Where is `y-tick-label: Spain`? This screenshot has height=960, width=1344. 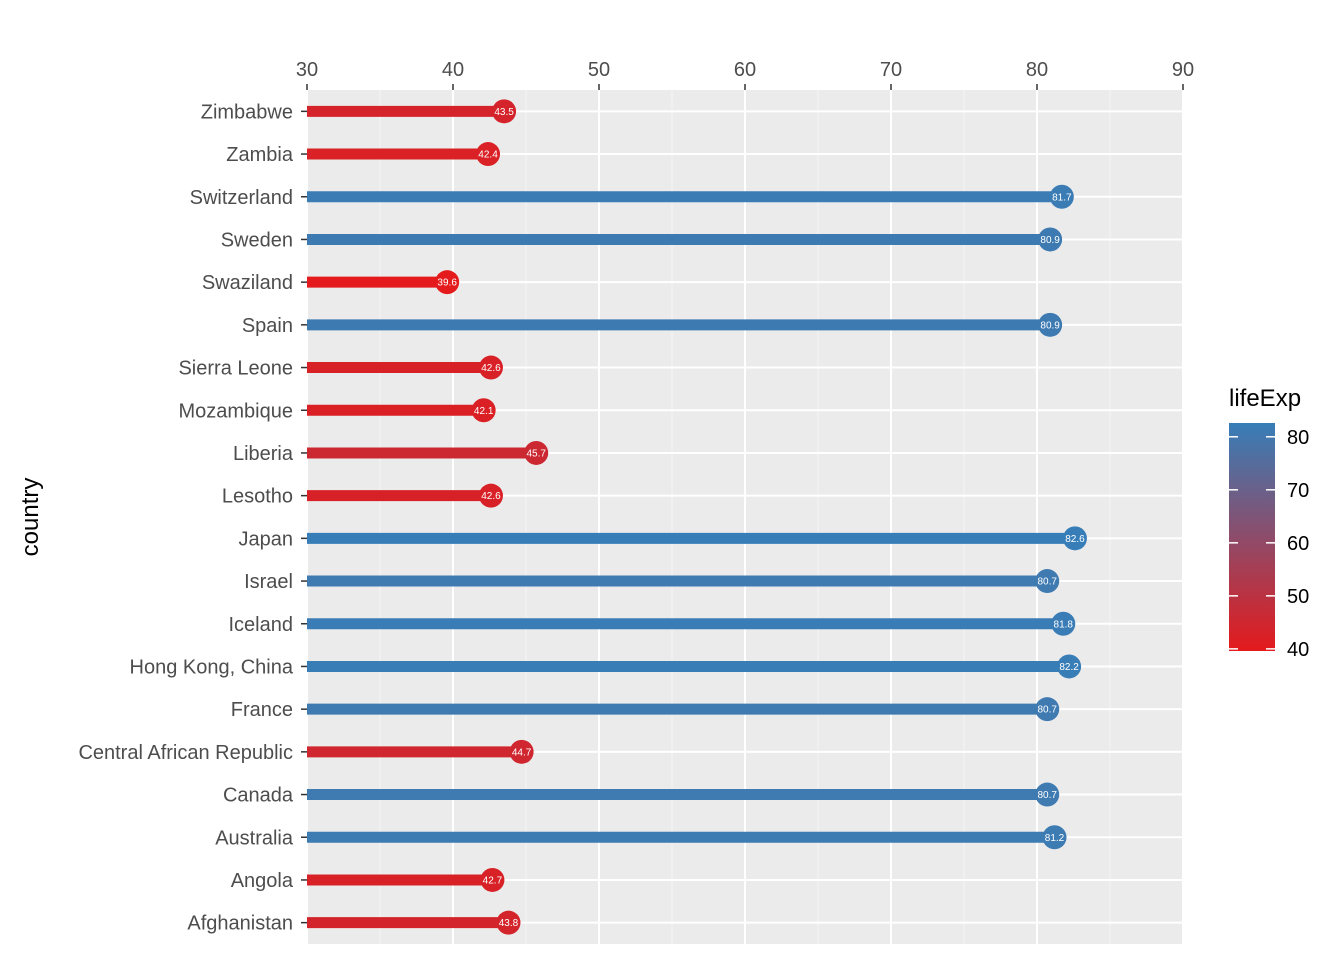 y-tick-label: Spain is located at coordinates (267, 326).